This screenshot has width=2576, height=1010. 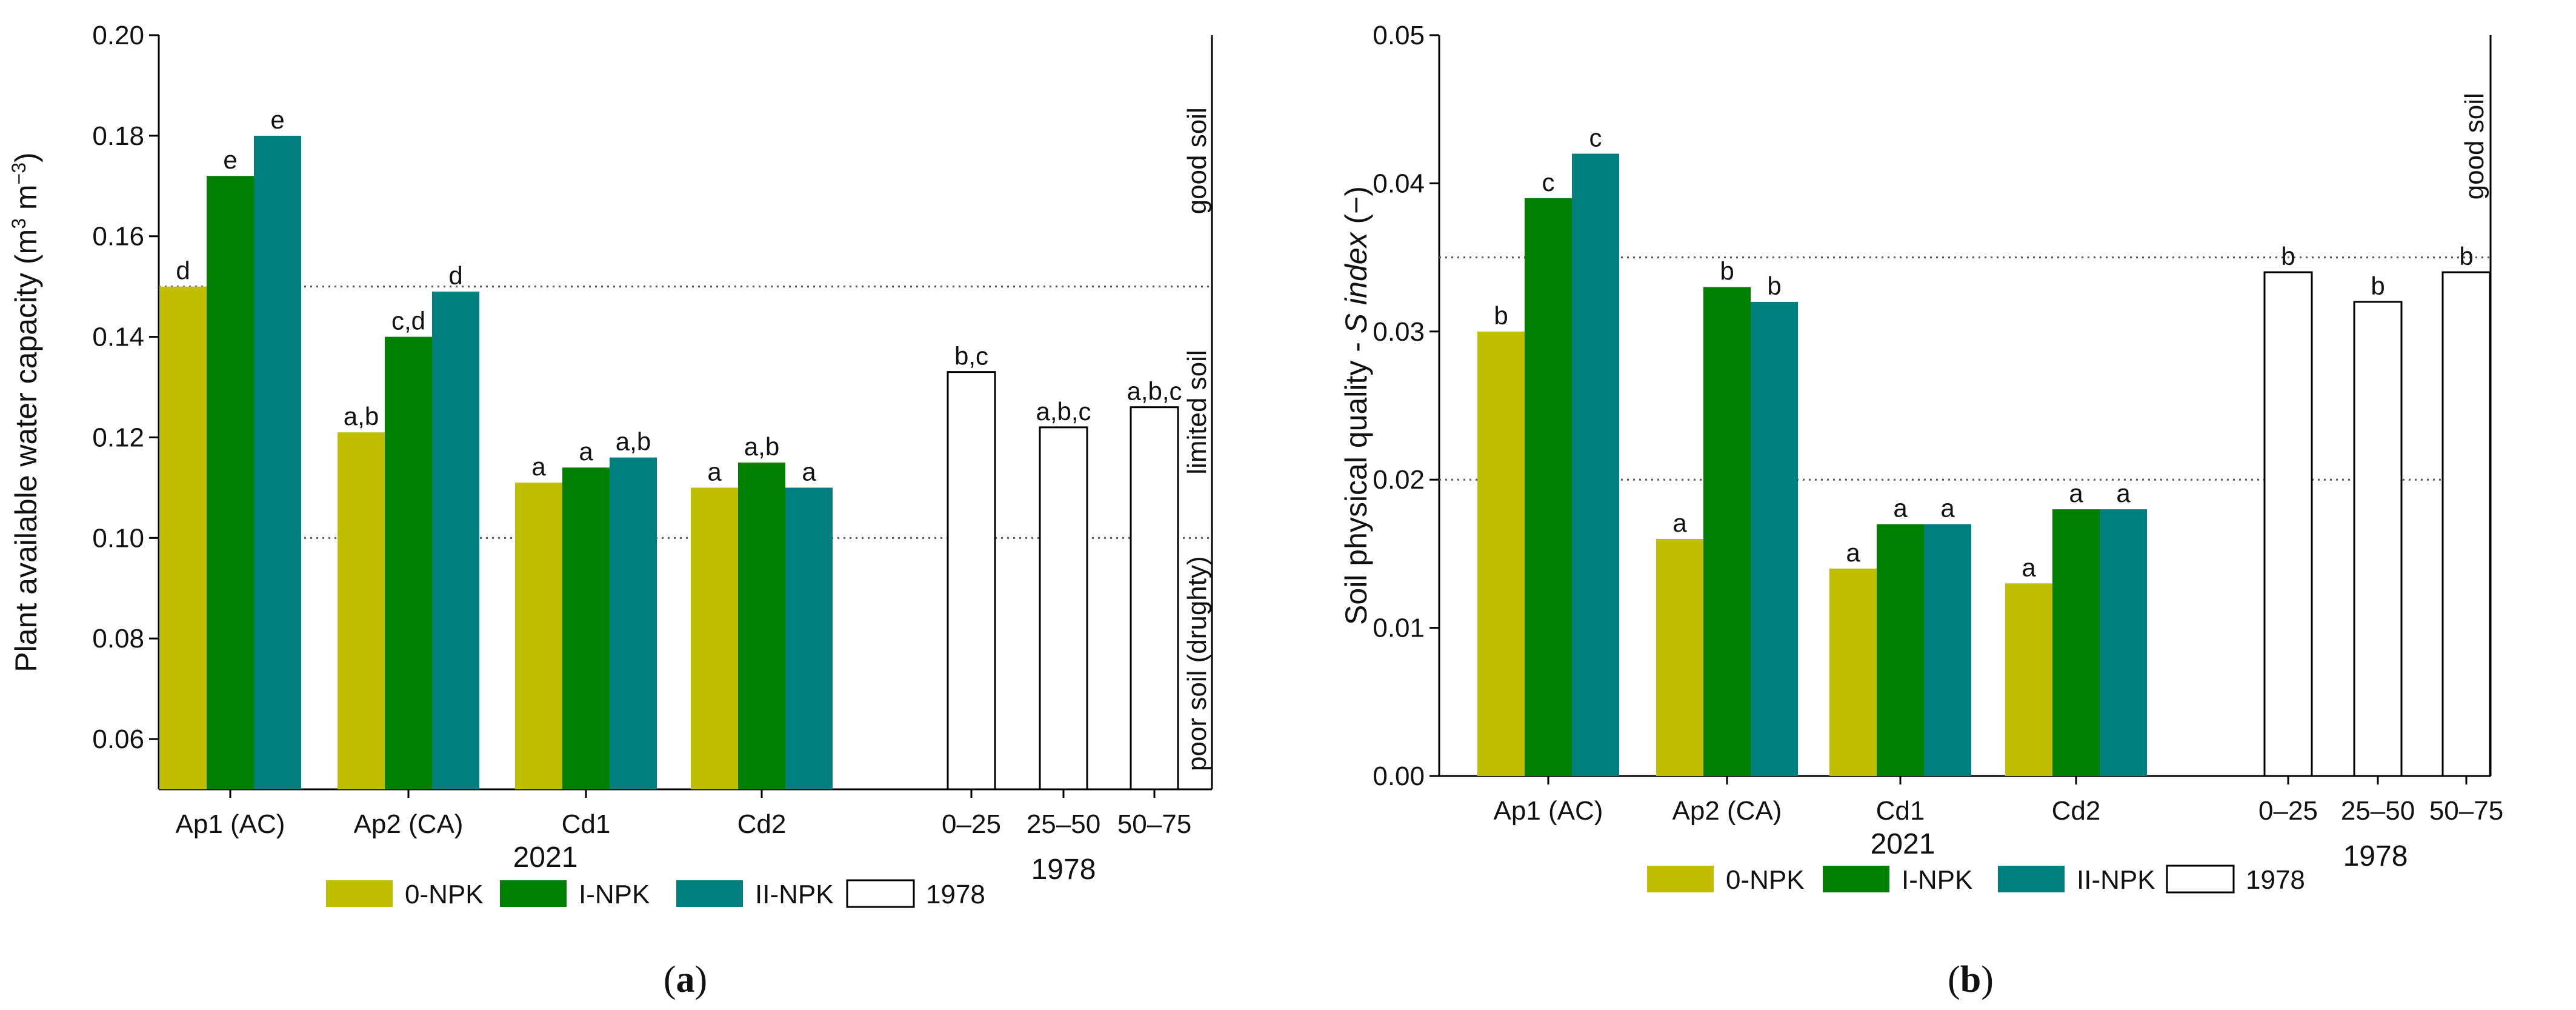 What do you see at coordinates (1399, 480) in the screenshot?
I see `y-tick-label: 0.02` at bounding box center [1399, 480].